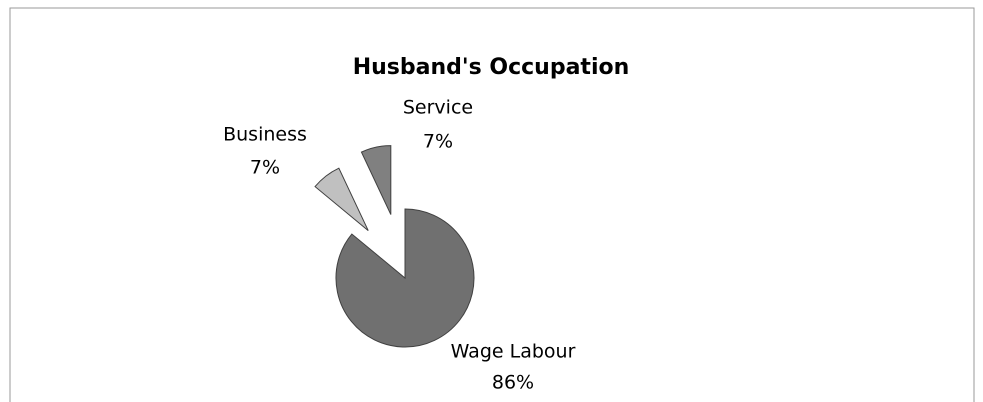 This screenshot has width=983, height=402. What do you see at coordinates (513, 383) in the screenshot?
I see `slice-value-label: 86%` at bounding box center [513, 383].